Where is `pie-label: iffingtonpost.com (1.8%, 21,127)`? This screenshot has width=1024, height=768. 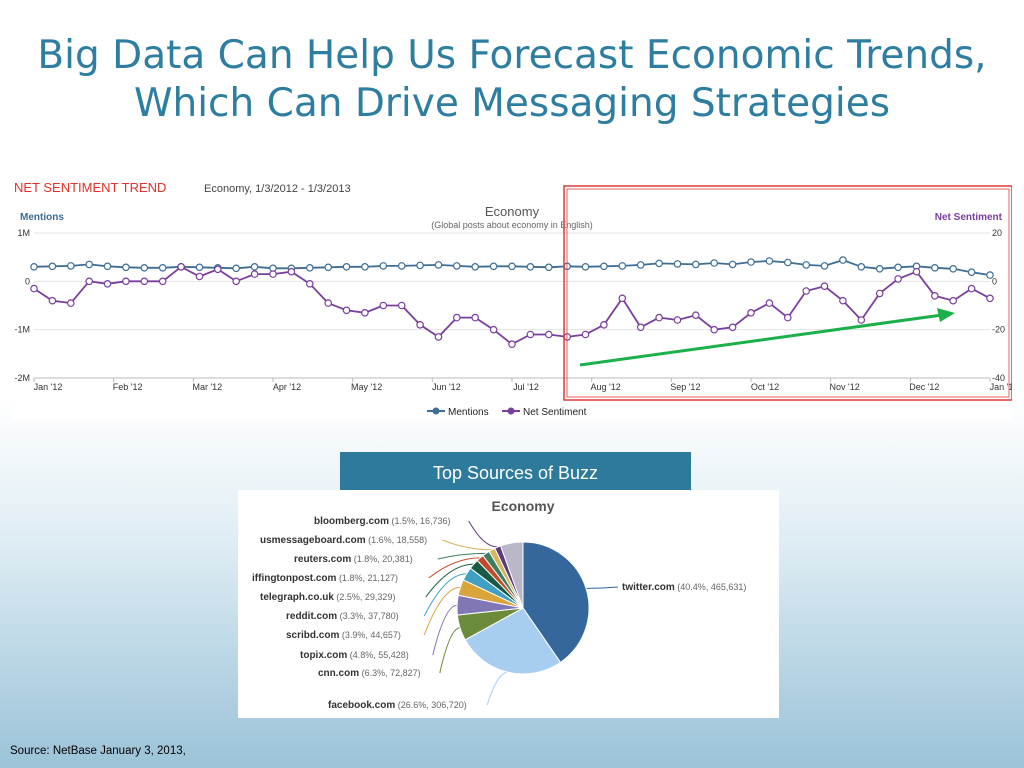 pie-label: iffingtonpost.com (1.8%, 21,127) is located at coordinates (325, 578).